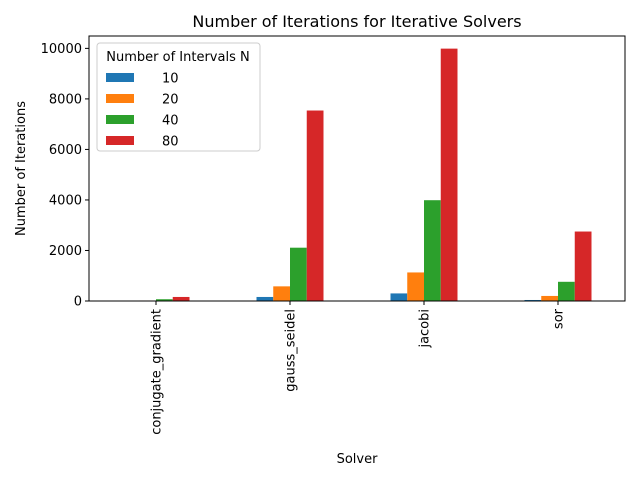 This screenshot has width=640, height=480. What do you see at coordinates (65, 251) in the screenshot?
I see `y-tick-label: 2000` at bounding box center [65, 251].